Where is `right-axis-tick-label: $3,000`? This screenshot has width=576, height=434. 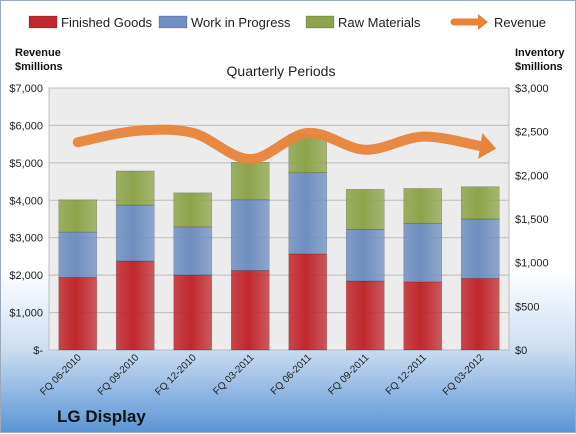
right-axis-tick-label: $3,000 is located at coordinates (532, 89).